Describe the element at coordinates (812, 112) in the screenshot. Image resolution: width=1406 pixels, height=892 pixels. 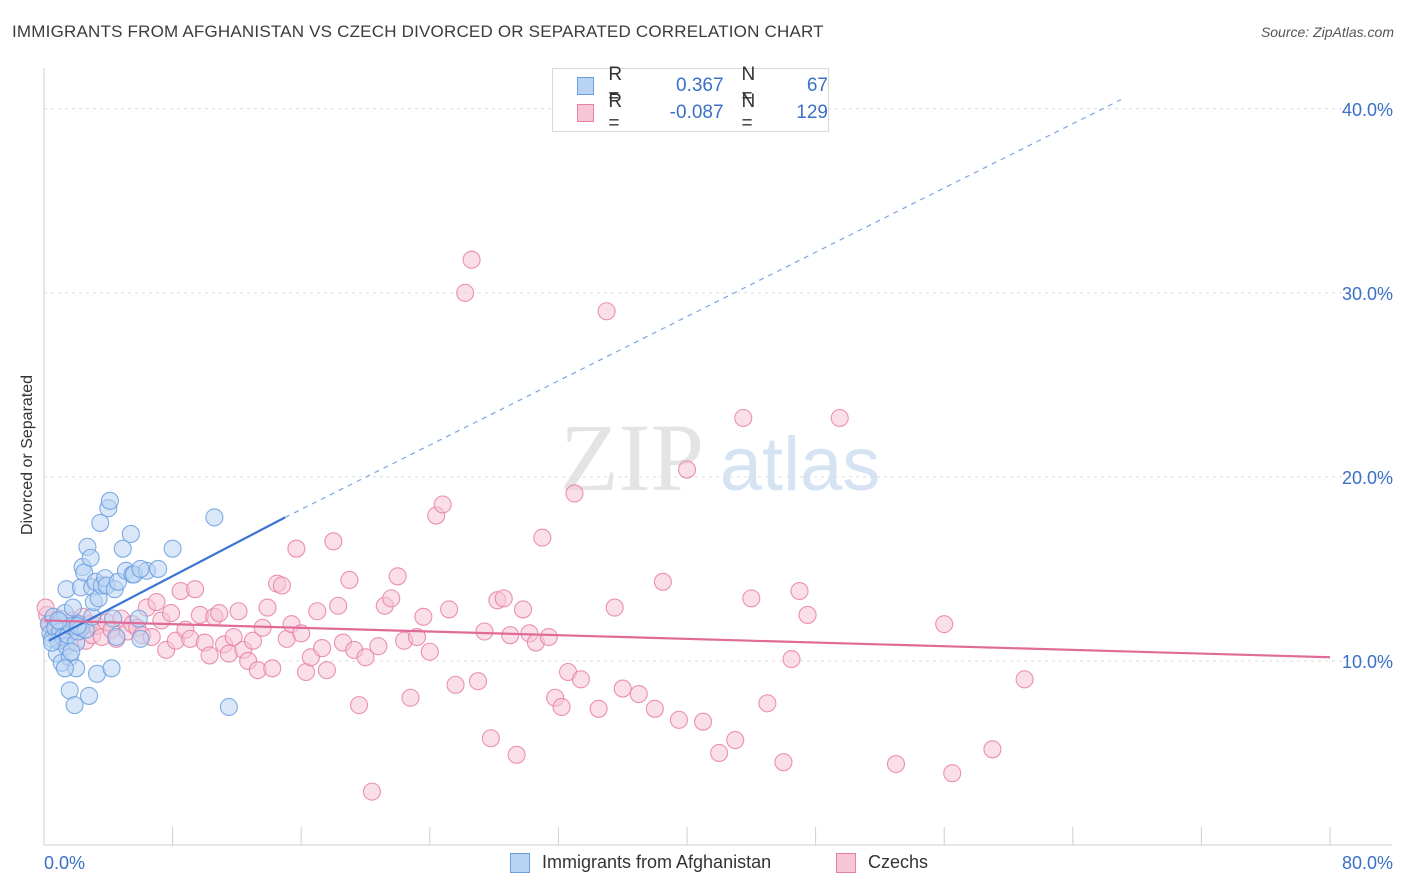
I see `legend-n-value: 129` at that location.